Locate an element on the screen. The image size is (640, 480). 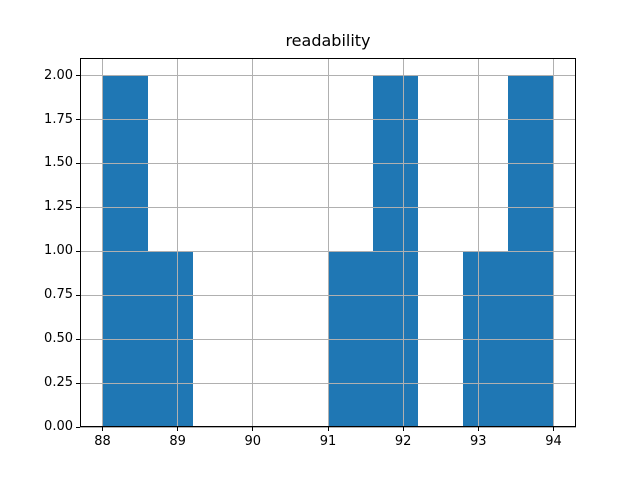
x-tick-label: 89 is located at coordinates (177, 441).